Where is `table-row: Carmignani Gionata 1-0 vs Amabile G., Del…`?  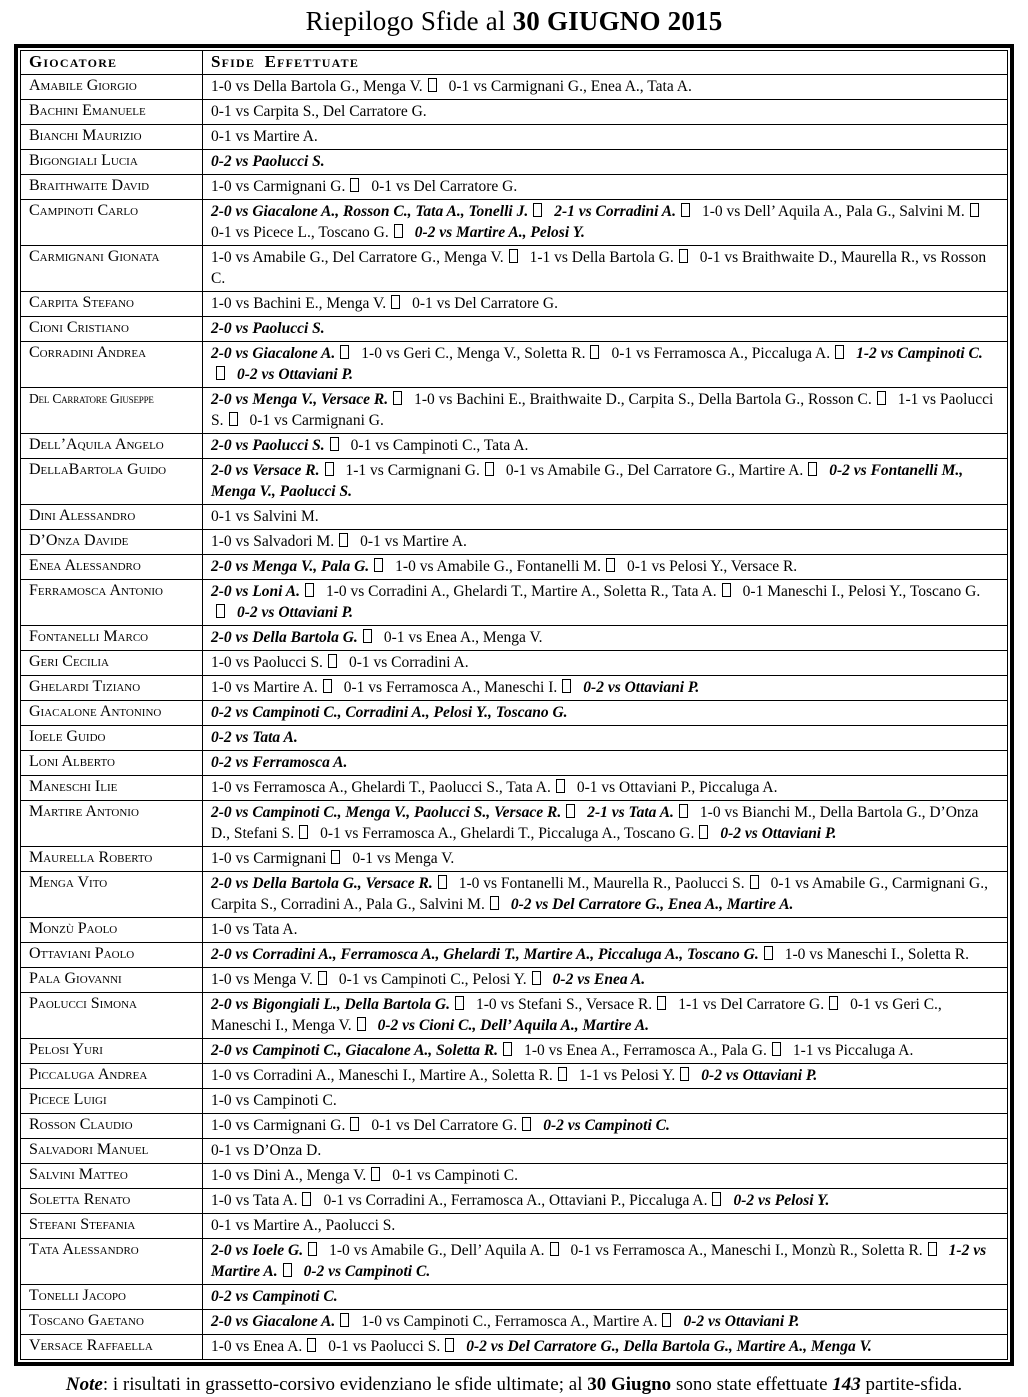
table-row: Carmignani Gionata 1-0 vs Amabile G., Del… is located at coordinates (514, 268).